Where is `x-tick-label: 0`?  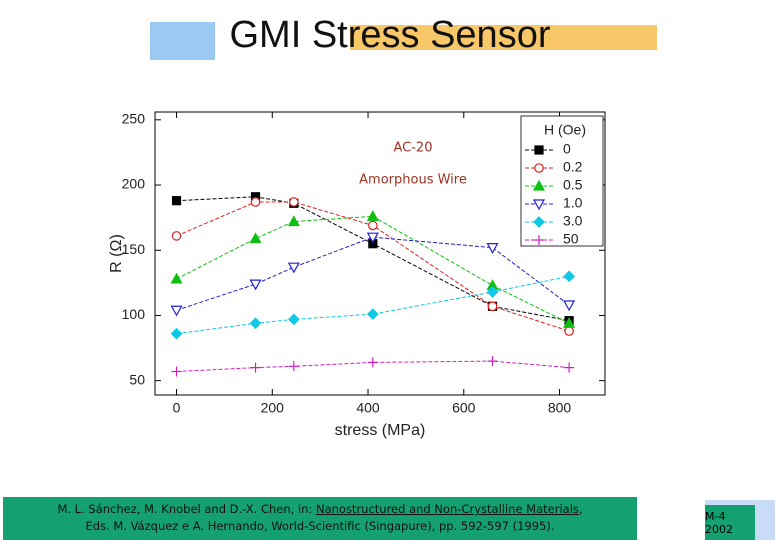
x-tick-label: 0 is located at coordinates (177, 408).